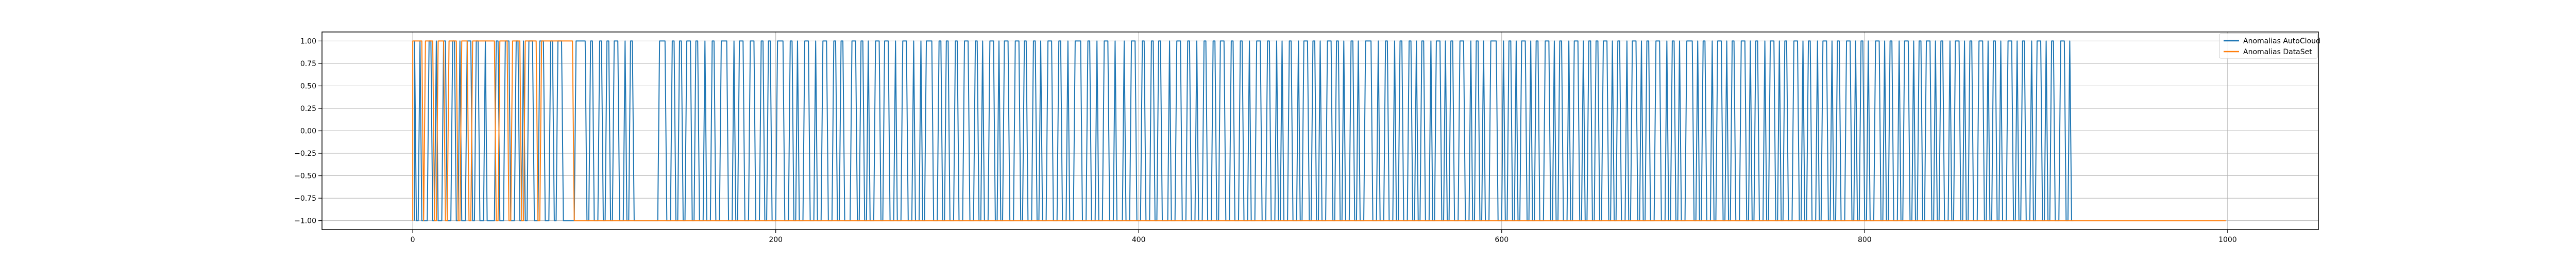 This screenshot has height=258, width=2576. Describe the element at coordinates (1139, 240) in the screenshot. I see `x-tick-label: 400` at that location.